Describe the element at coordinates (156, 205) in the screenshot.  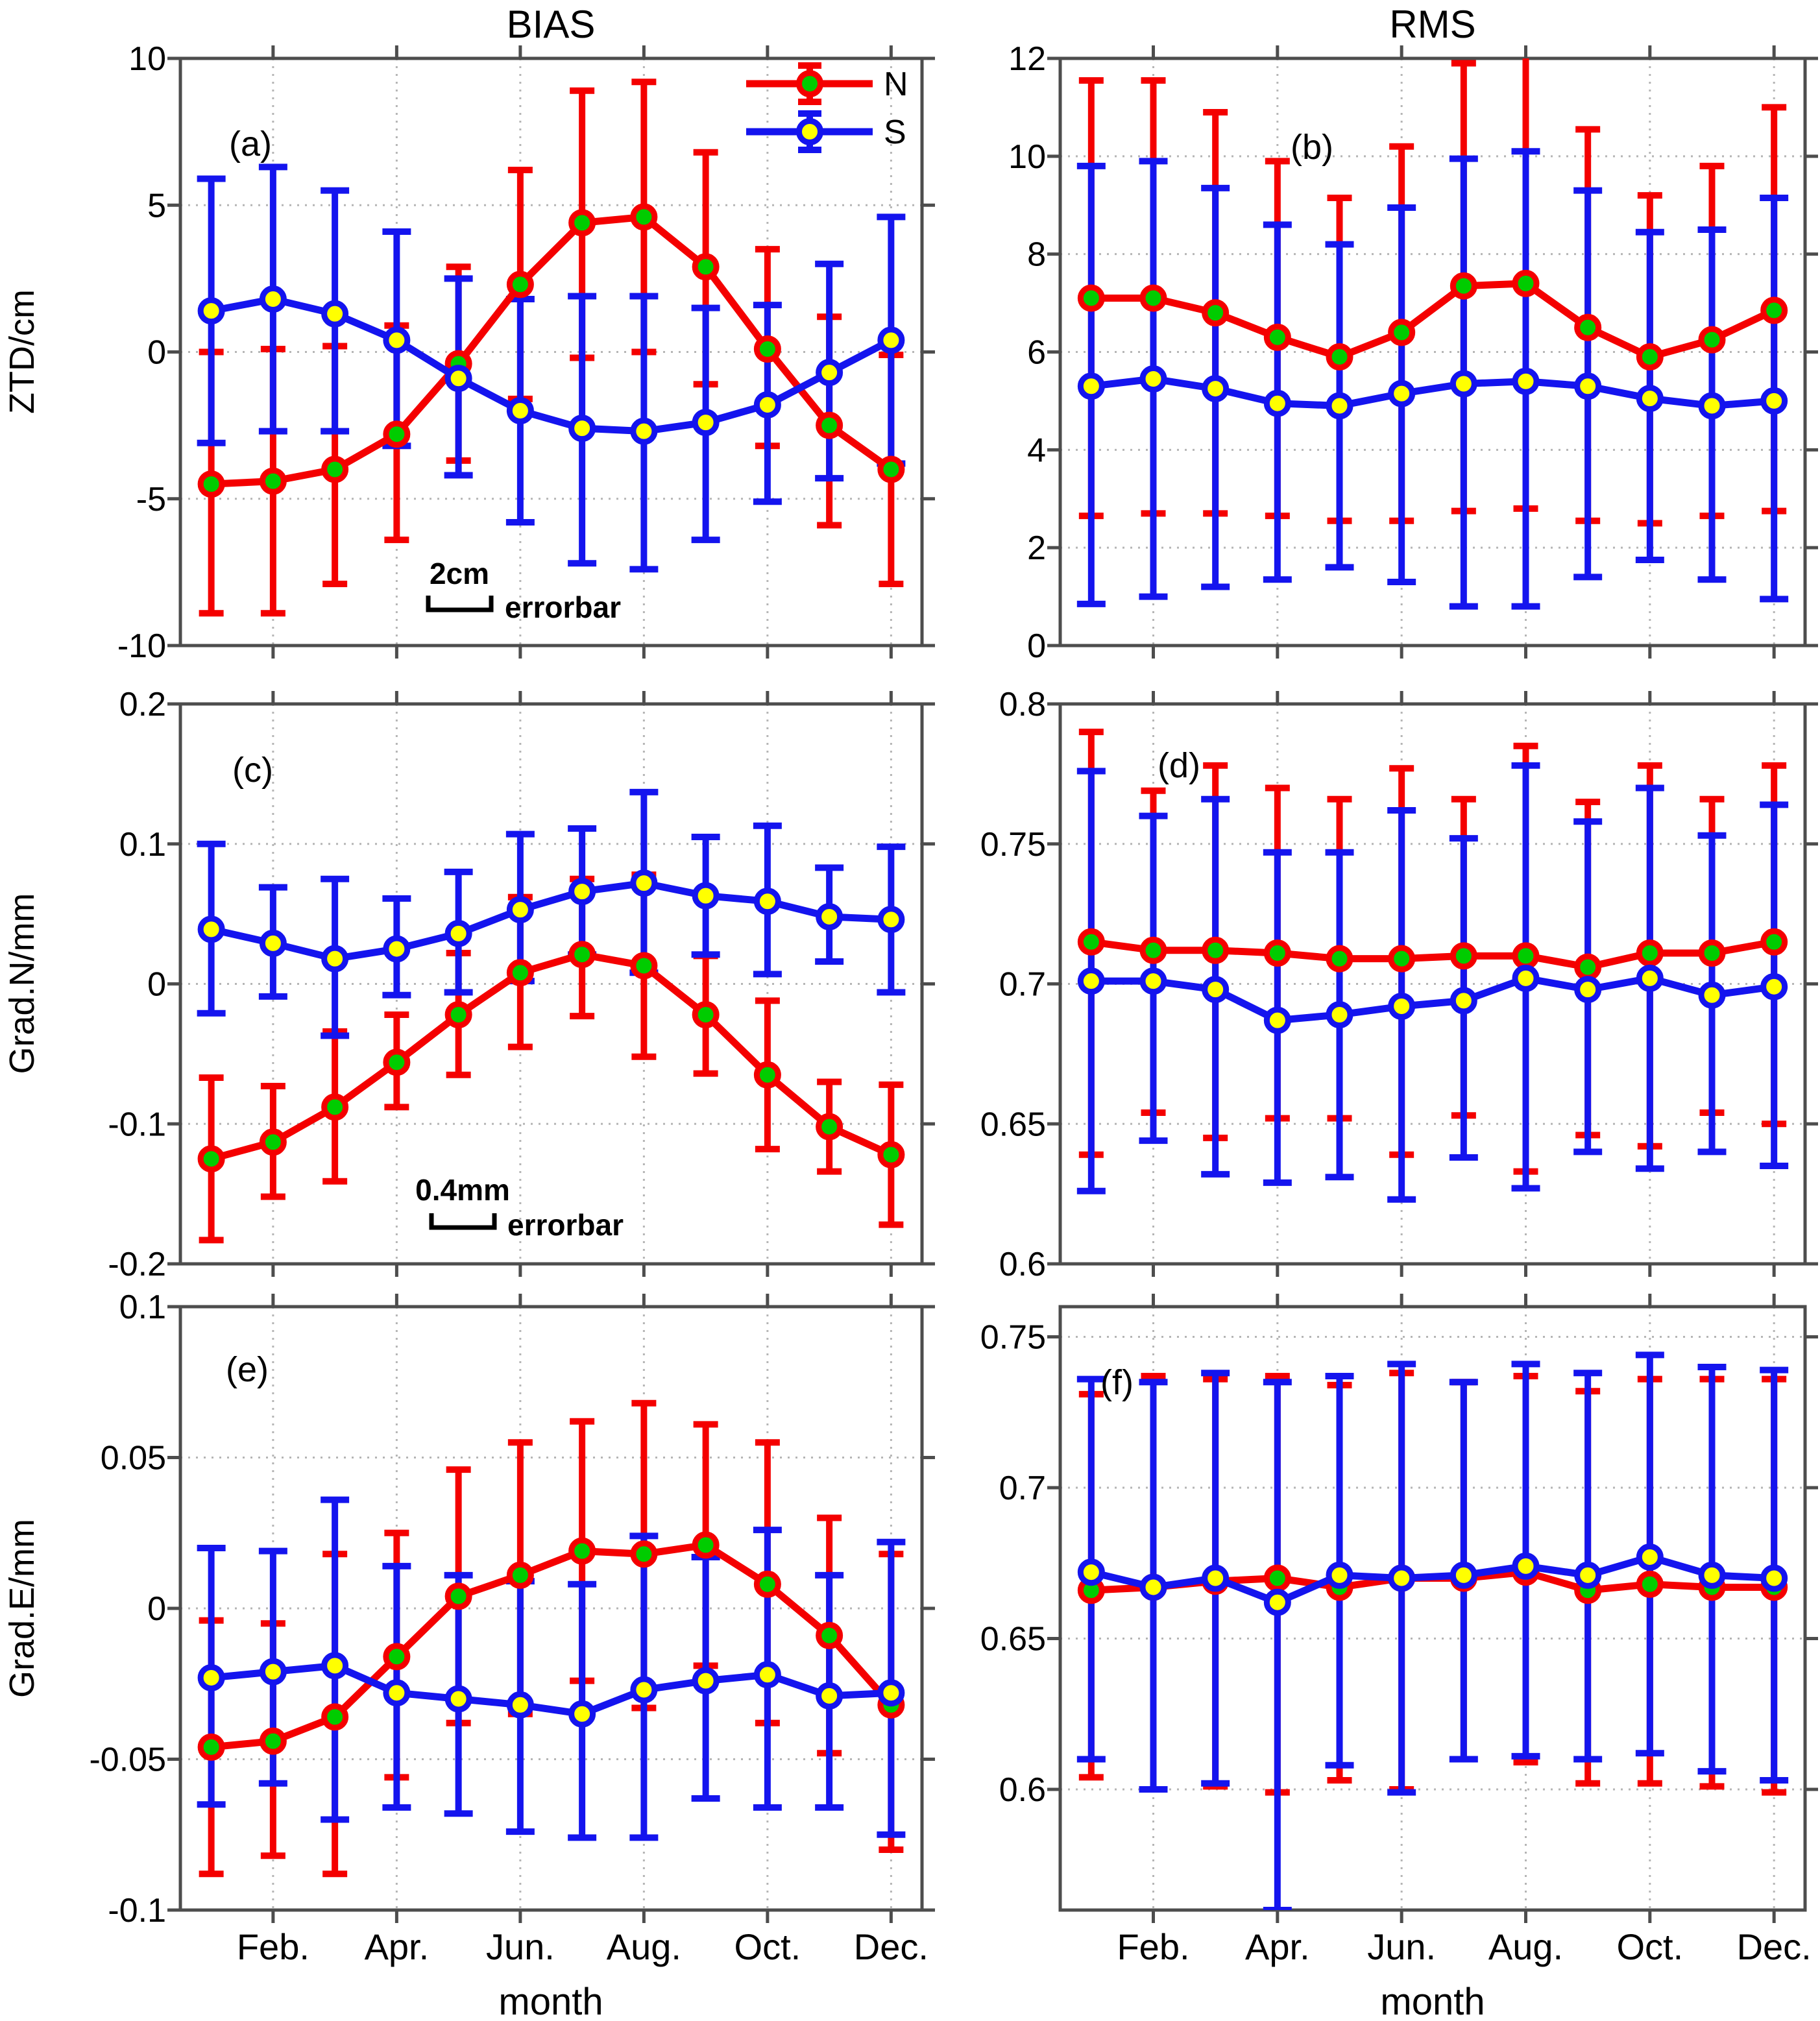
I see `y-tick-label: 5` at that location.